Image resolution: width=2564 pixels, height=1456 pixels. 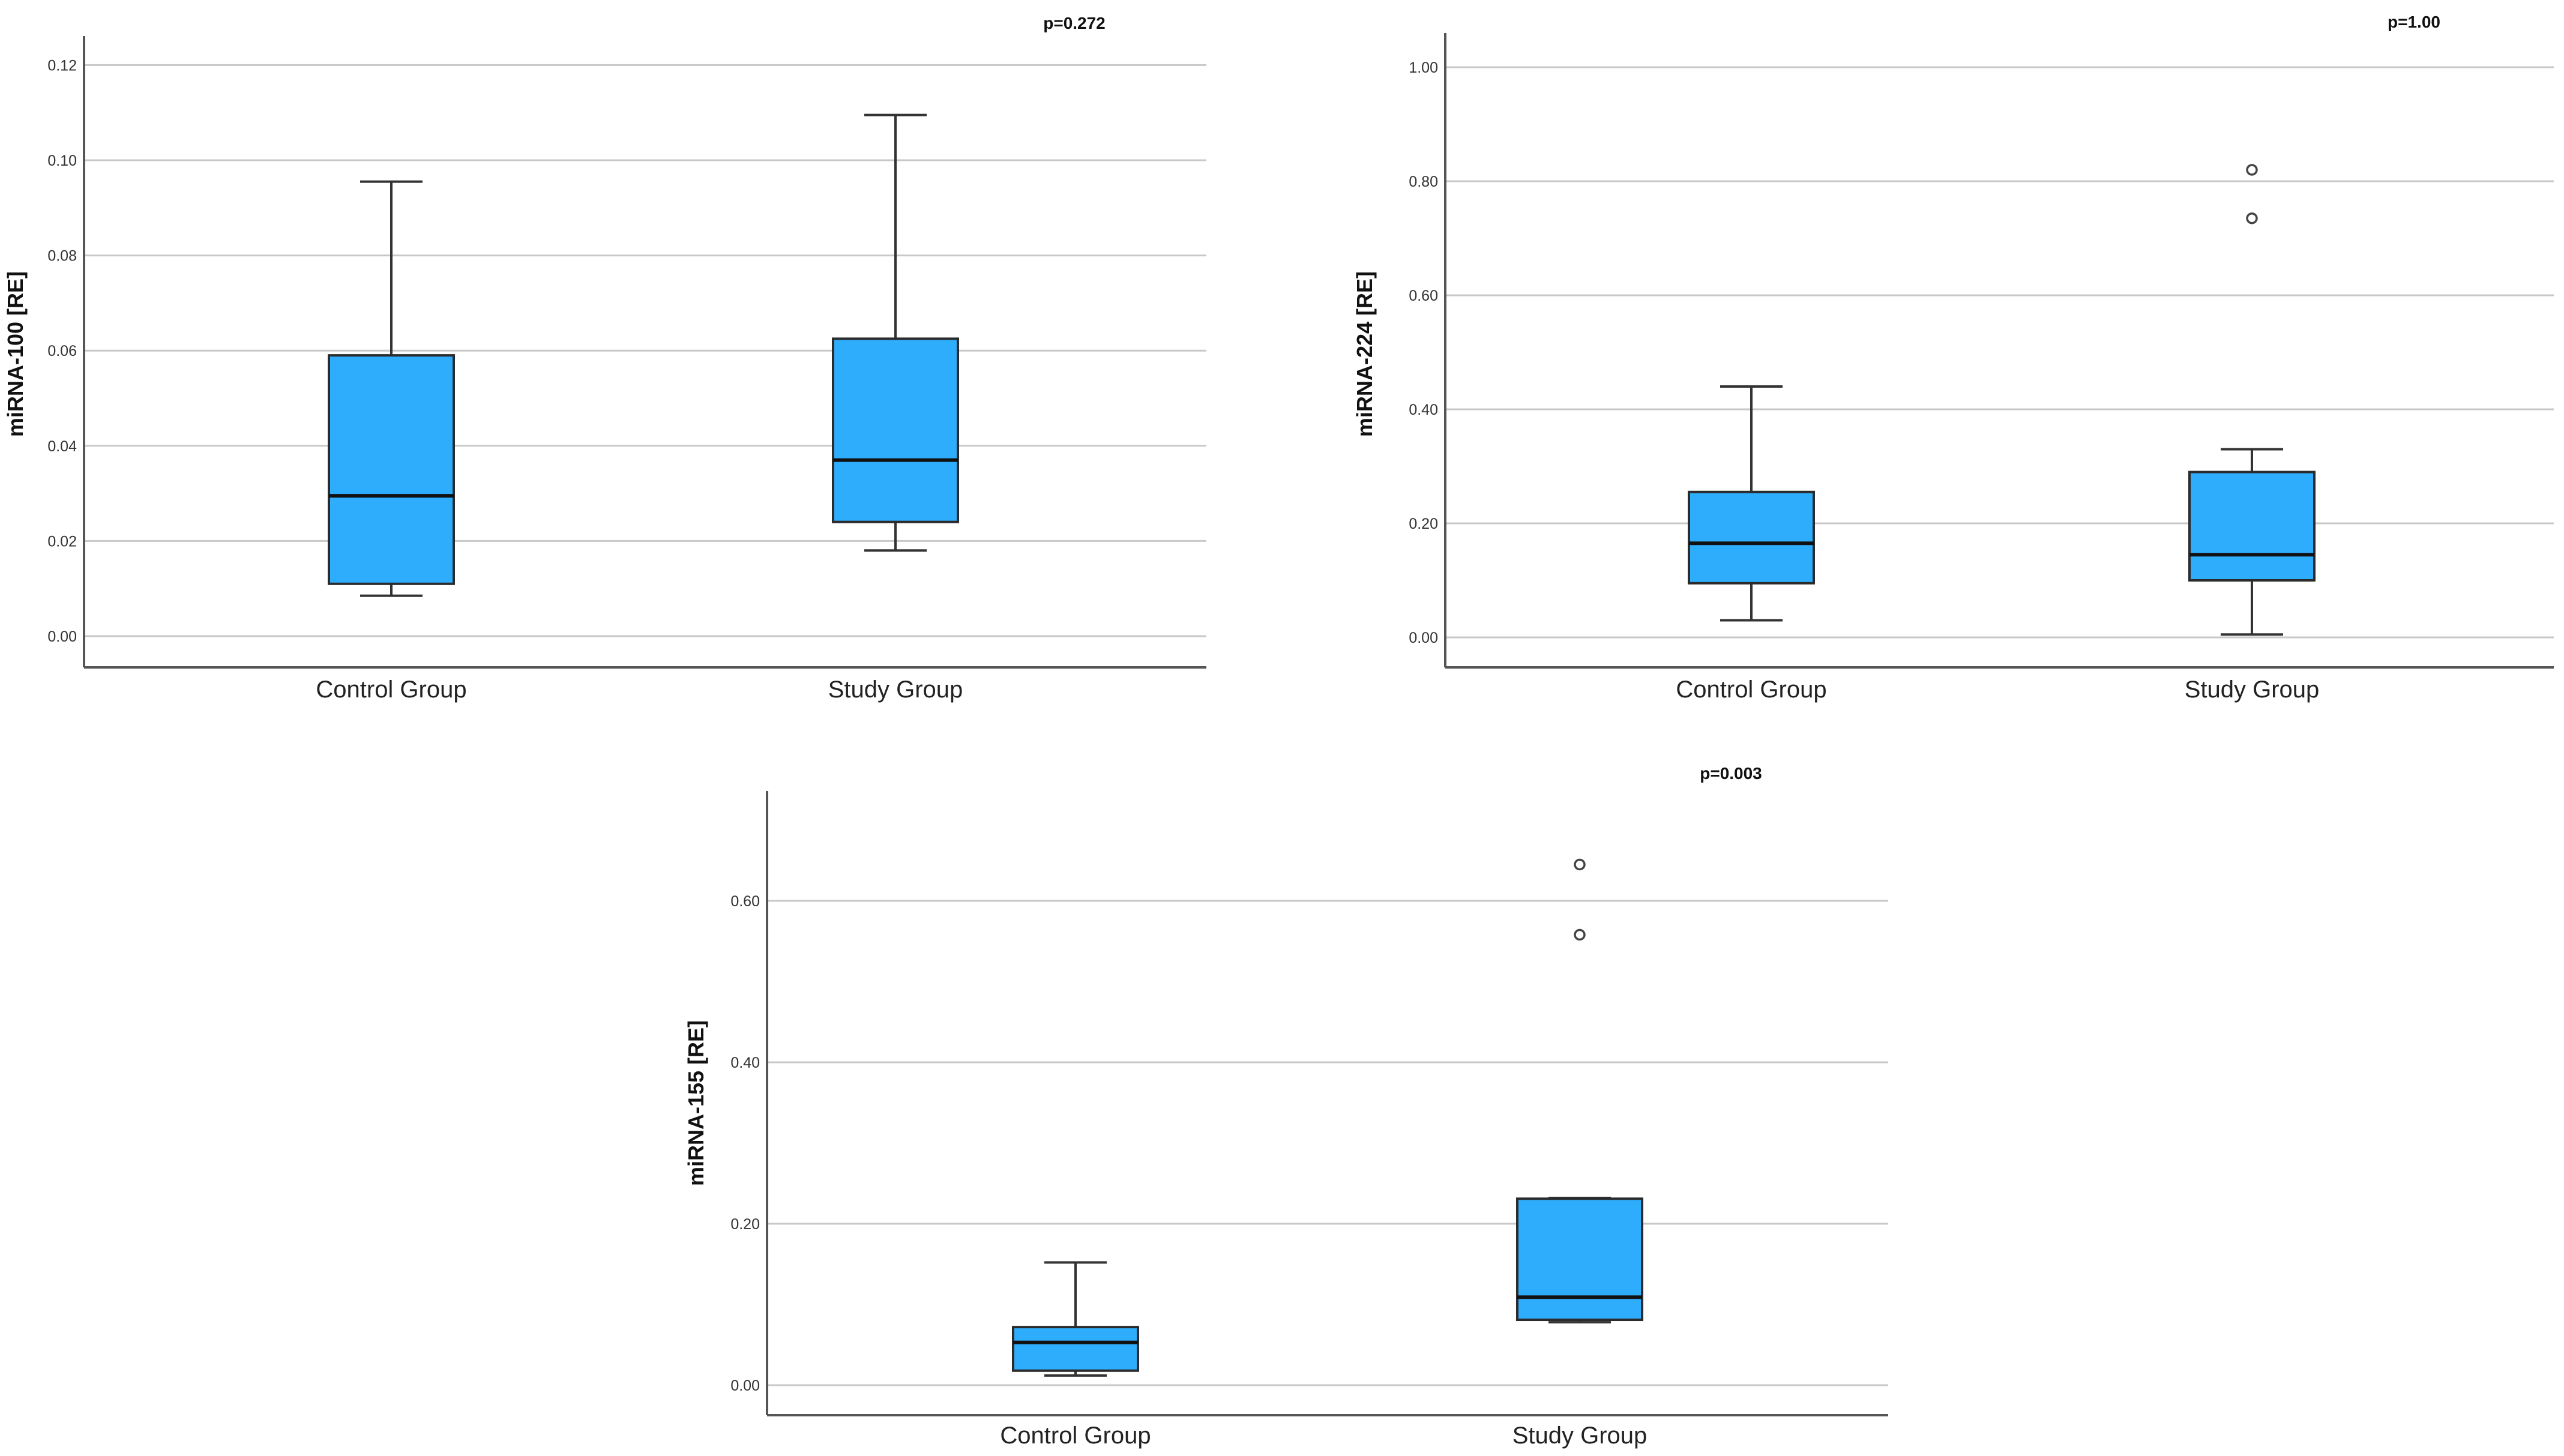 I want to click on y-axis-label: miRNA-224 [RE], so click(x=1364, y=354).